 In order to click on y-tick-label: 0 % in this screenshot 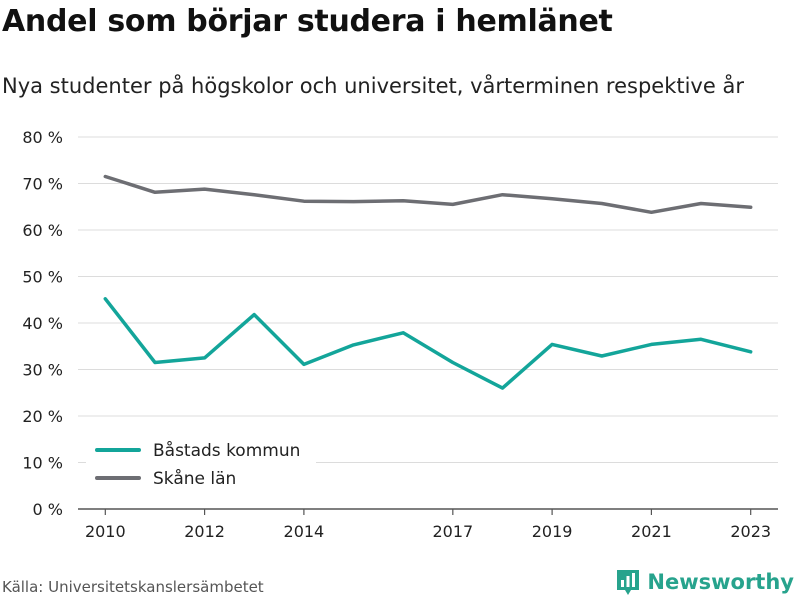, I will do `click(48, 509)`.